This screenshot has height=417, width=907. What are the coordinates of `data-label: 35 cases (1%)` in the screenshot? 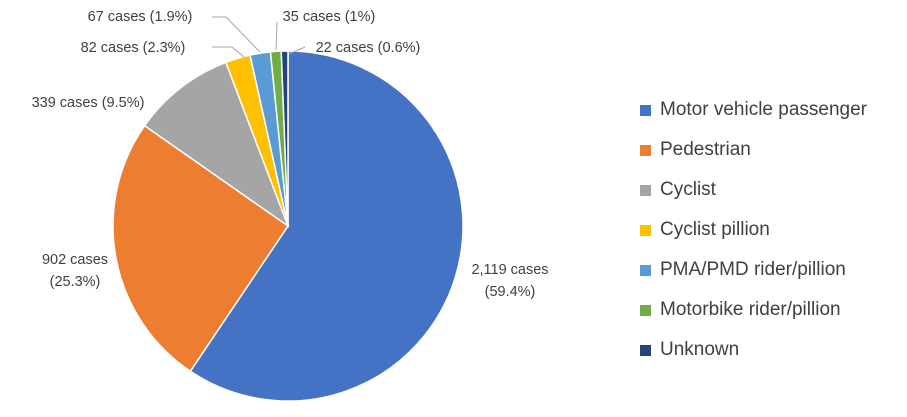 It's located at (329, 17).